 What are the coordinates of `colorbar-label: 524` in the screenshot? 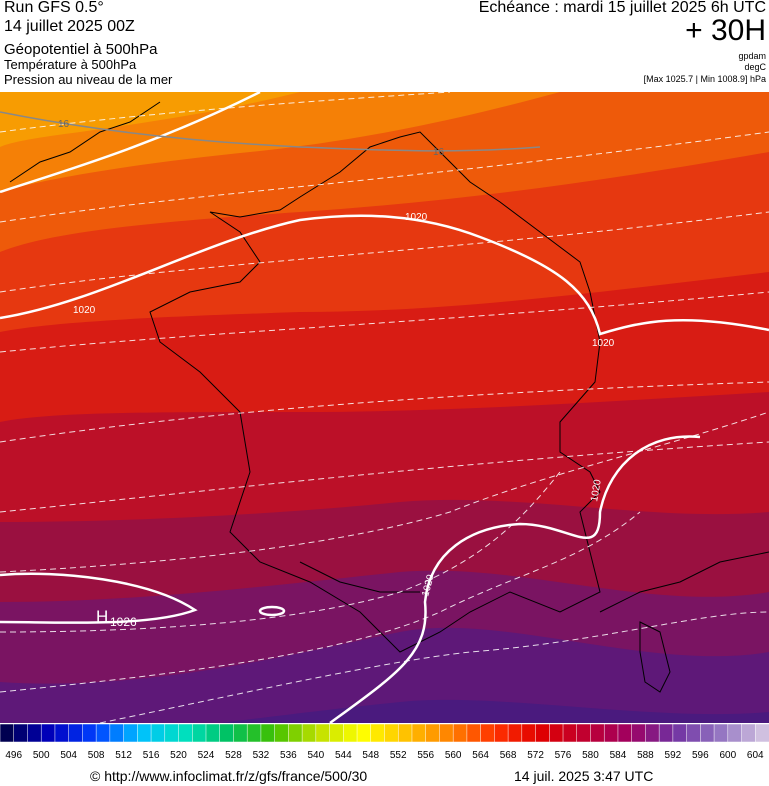 It's located at (206, 755).